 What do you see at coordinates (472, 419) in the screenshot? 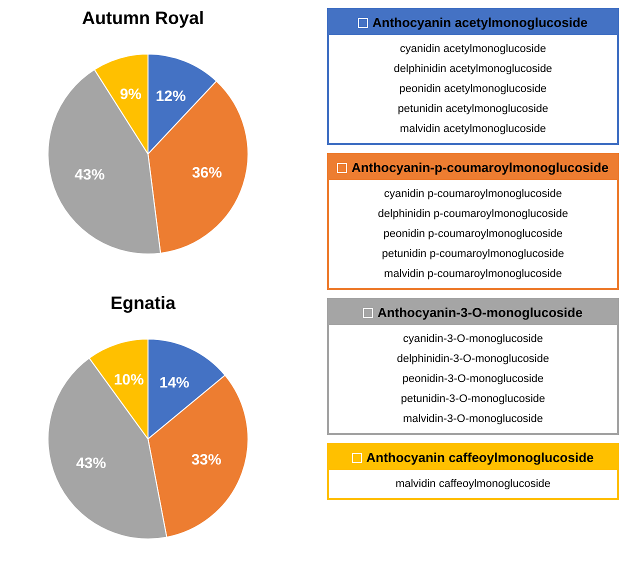
I see `text: malvidin-3-O-monoglucoside` at bounding box center [472, 419].